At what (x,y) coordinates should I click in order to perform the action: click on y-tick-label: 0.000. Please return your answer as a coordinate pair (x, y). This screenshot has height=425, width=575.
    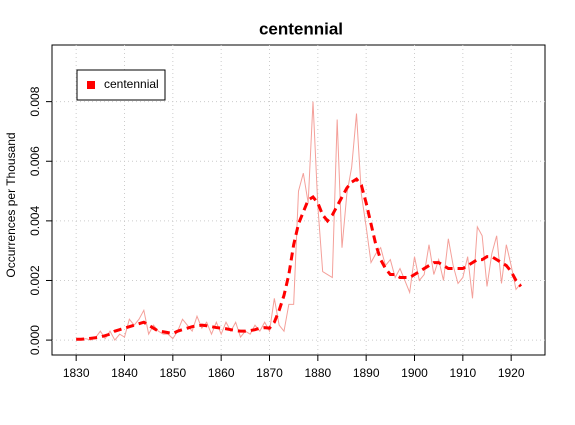
    Looking at the image, I should click on (35, 340).